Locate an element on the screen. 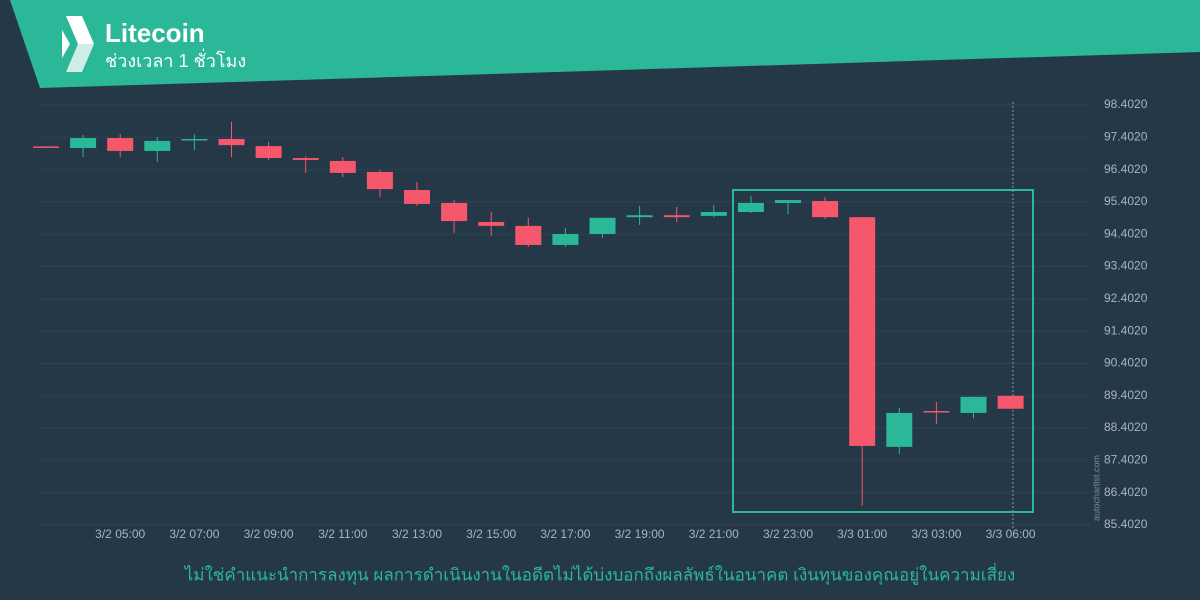 The height and width of the screenshot is (600, 1200). y-tick-label: 89.4020 is located at coordinates (1126, 395).